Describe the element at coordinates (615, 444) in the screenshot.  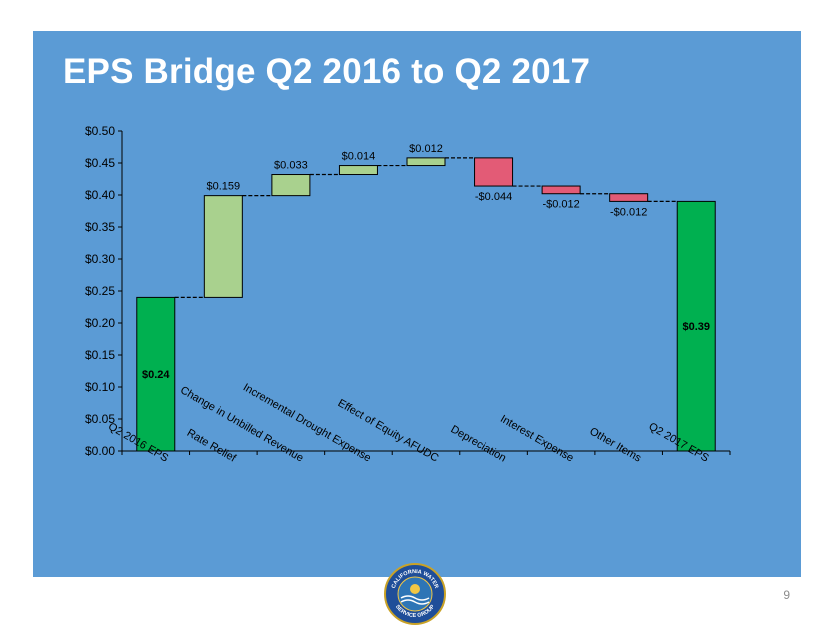
I see `category-label: Other Items` at that location.